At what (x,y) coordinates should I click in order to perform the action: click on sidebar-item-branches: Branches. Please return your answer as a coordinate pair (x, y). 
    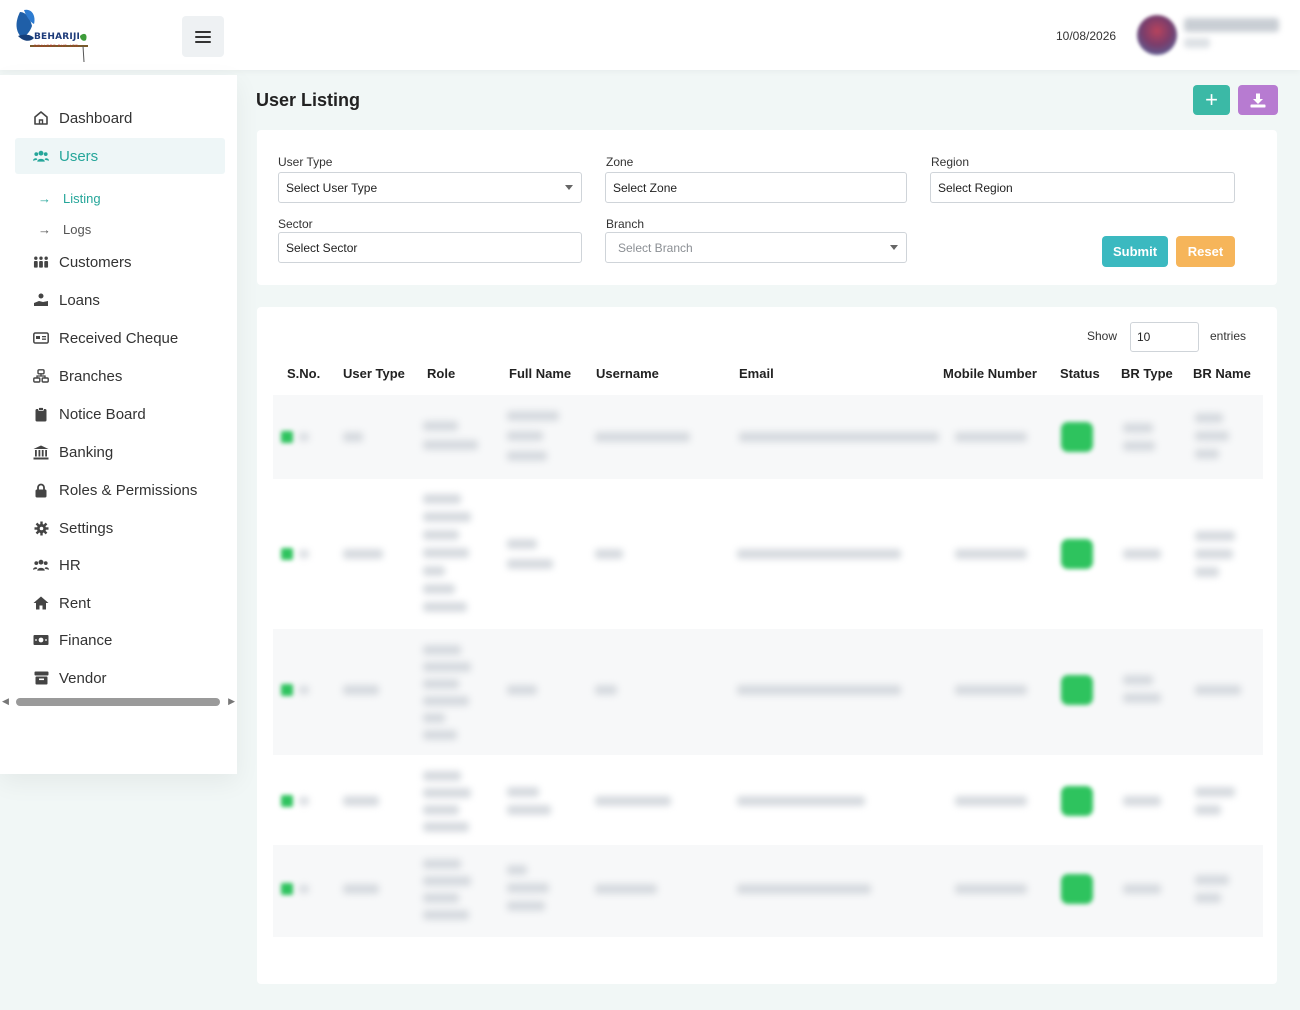
    Looking at the image, I should click on (120, 376).